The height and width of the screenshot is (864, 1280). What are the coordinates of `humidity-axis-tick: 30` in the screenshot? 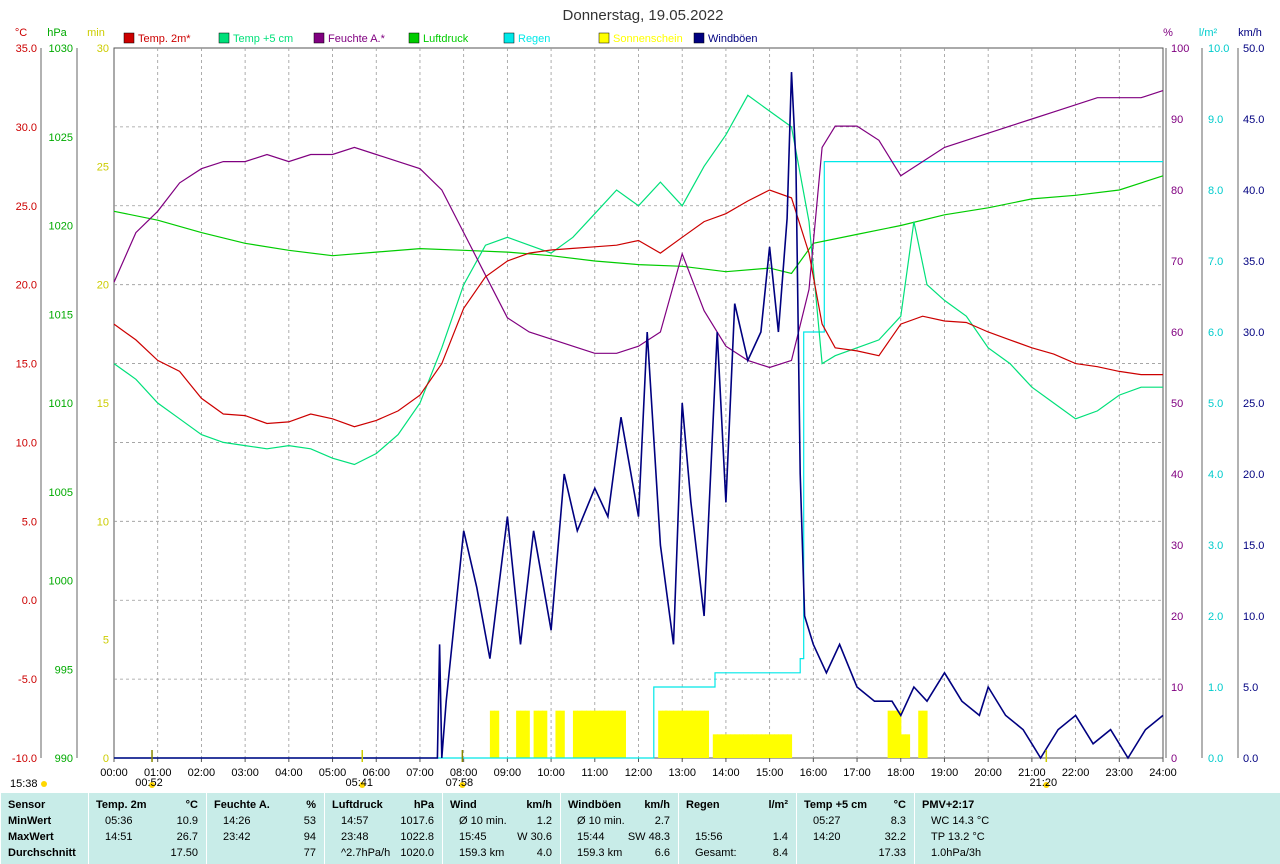 It's located at (1177, 546).